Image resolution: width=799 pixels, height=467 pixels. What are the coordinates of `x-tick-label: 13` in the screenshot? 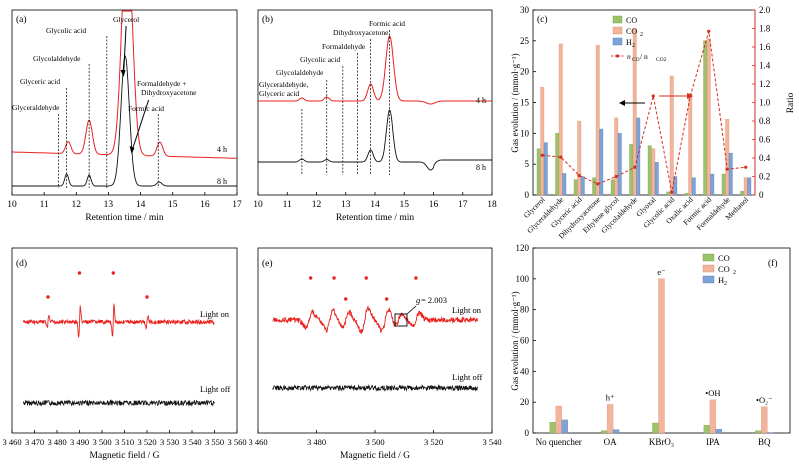 It's located at (109, 205).